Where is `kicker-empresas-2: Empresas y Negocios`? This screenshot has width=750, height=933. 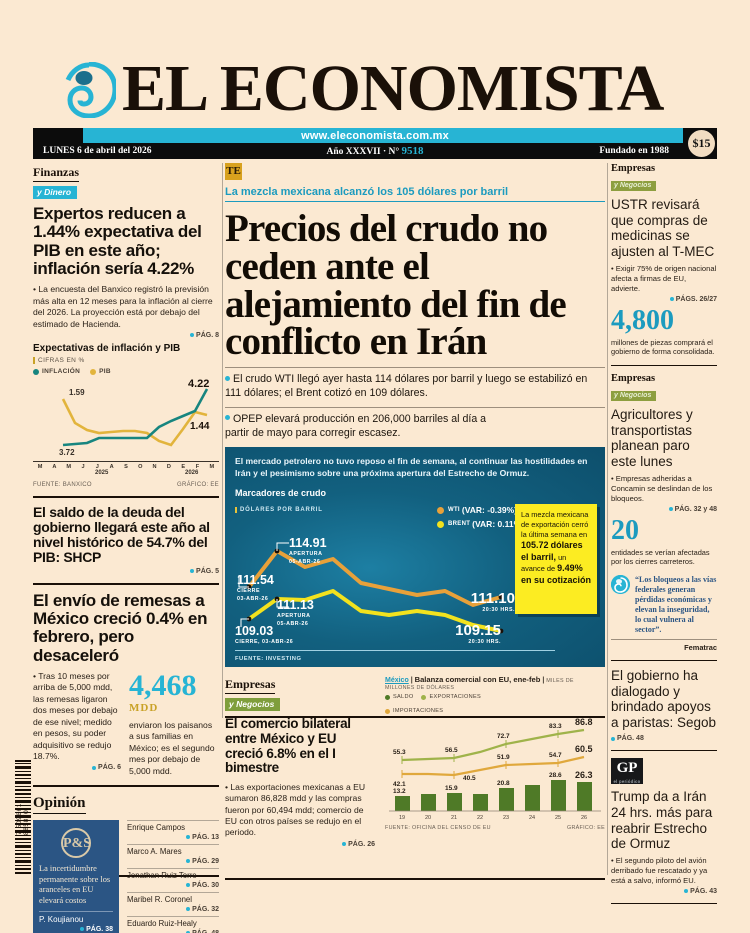 kicker-empresas-2: Empresas y Negocios is located at coordinates (664, 387).